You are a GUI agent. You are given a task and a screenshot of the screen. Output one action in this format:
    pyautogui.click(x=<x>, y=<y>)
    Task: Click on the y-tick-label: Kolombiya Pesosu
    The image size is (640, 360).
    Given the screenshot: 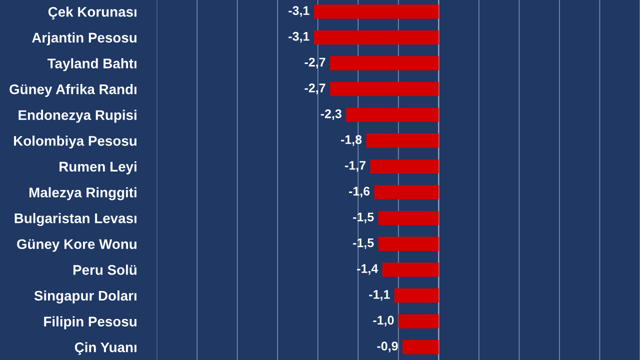 What is the action you would take?
    pyautogui.click(x=75, y=142)
    